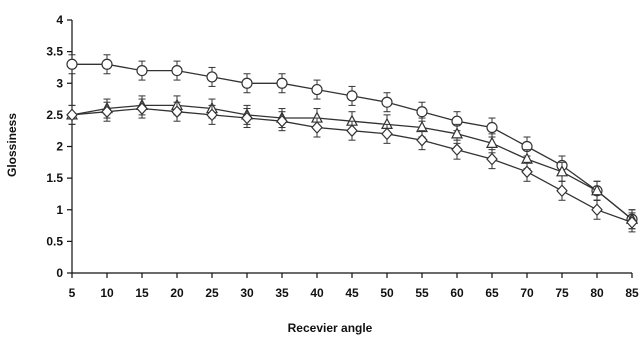  What do you see at coordinates (387, 293) in the screenshot?
I see `x-tick-label: 50` at bounding box center [387, 293].